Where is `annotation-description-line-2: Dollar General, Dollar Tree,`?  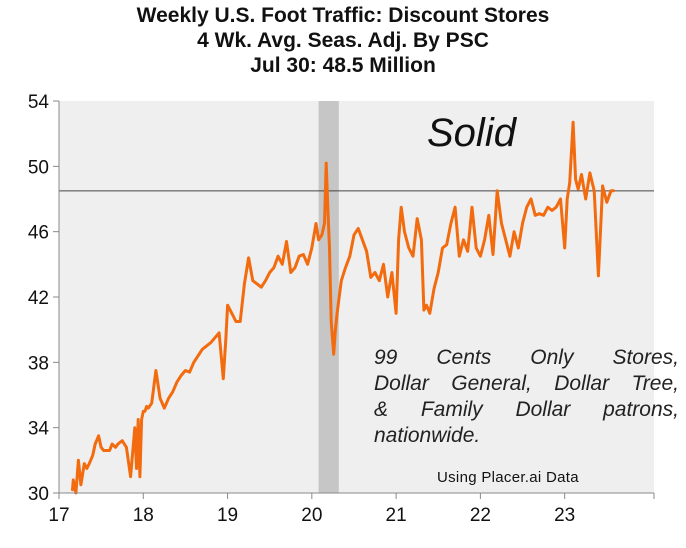 annotation-description-line-2: Dollar General, Dollar Tree, is located at coordinates (526, 383).